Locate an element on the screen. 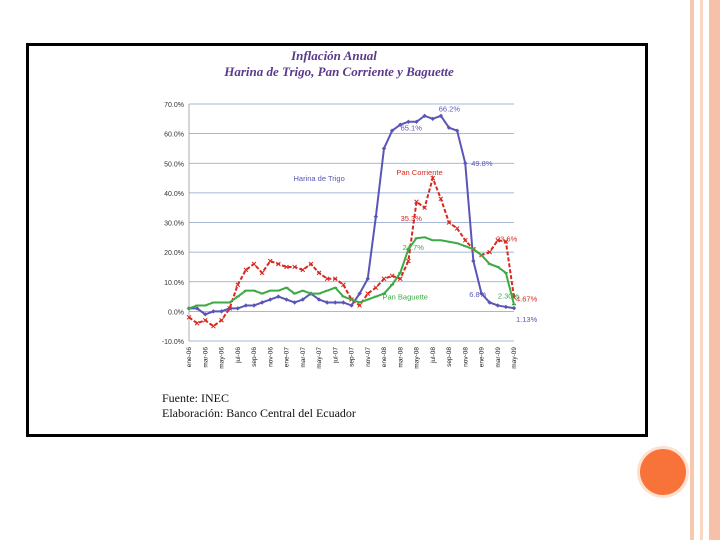 The width and height of the screenshot is (720, 540). y-tick-label: 50.0% is located at coordinates (174, 164).